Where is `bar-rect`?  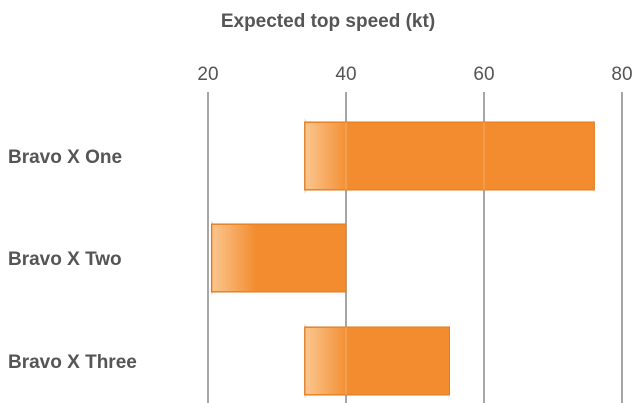 bar-rect is located at coordinates (449, 156).